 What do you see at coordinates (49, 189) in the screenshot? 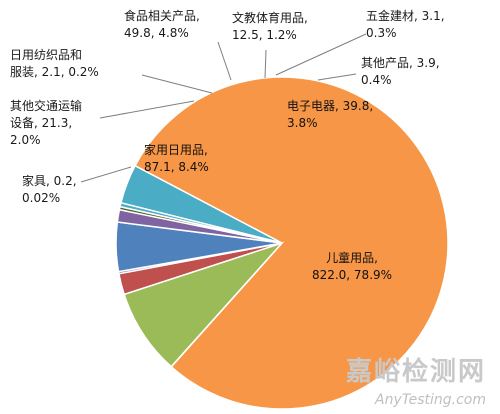
I see `slice-label-2: 家具, 0.2, 0.02%` at bounding box center [49, 189].